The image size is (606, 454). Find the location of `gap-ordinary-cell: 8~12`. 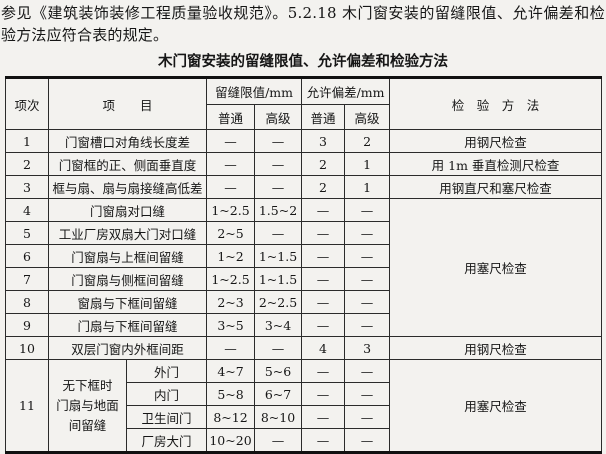

gap-ordinary-cell: 8~12 is located at coordinates (231, 417).